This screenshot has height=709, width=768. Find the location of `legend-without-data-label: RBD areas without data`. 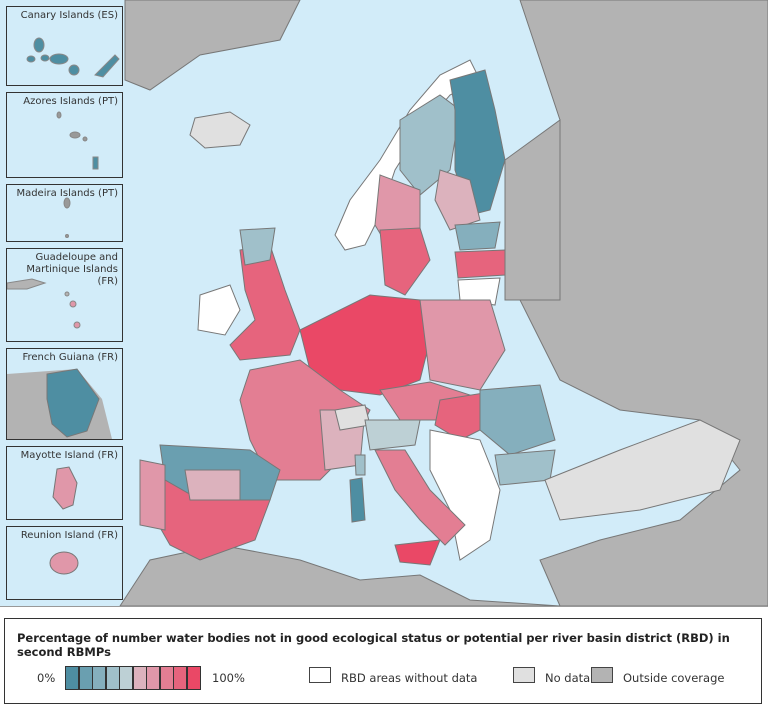

legend-without-data-label: RBD areas without data is located at coordinates (409, 678).